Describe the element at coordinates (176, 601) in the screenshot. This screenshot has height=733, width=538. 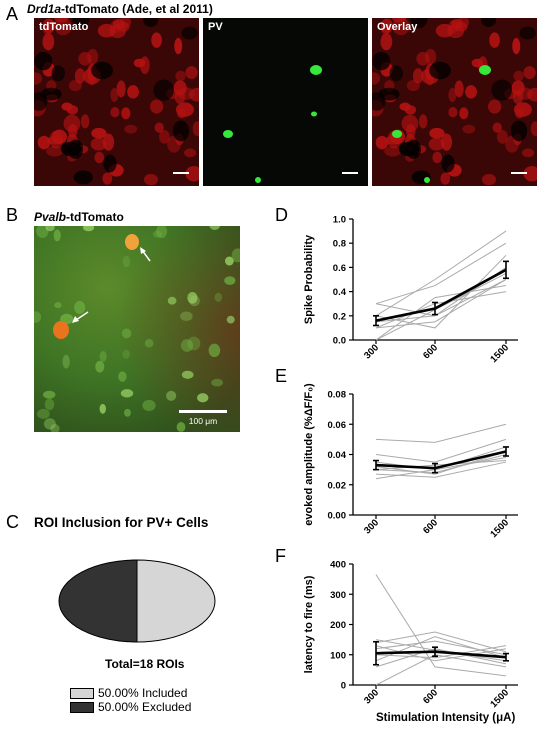
I see `pie-slice-included` at that location.